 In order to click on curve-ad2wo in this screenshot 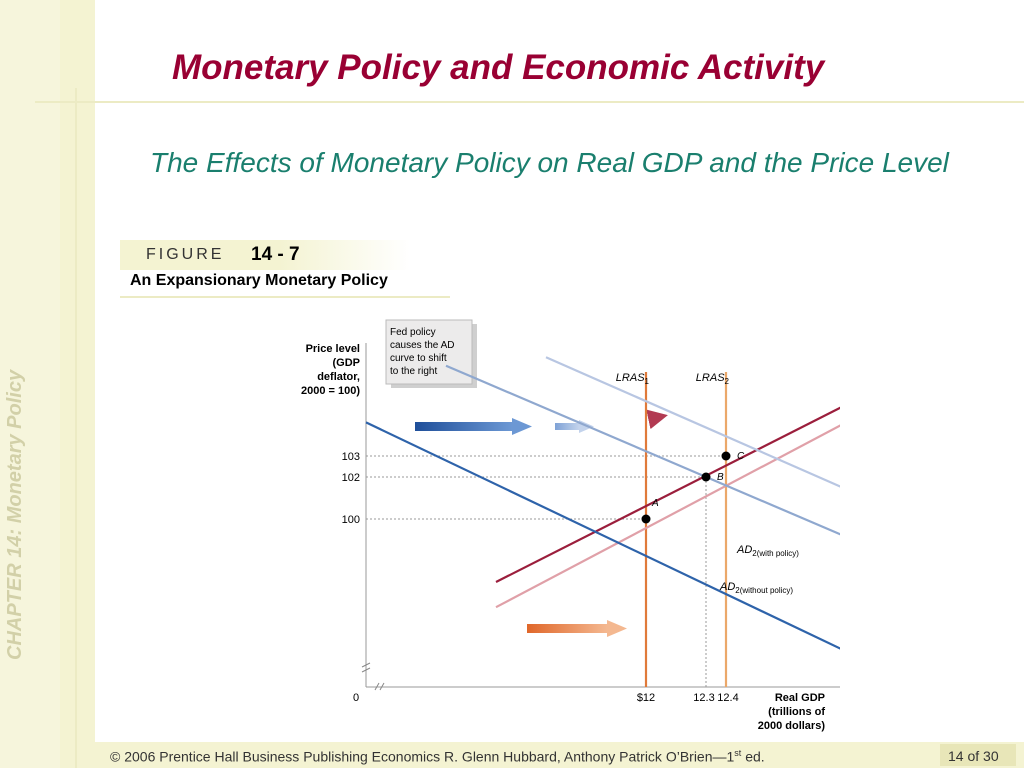, I will do `click(642, 450)`.